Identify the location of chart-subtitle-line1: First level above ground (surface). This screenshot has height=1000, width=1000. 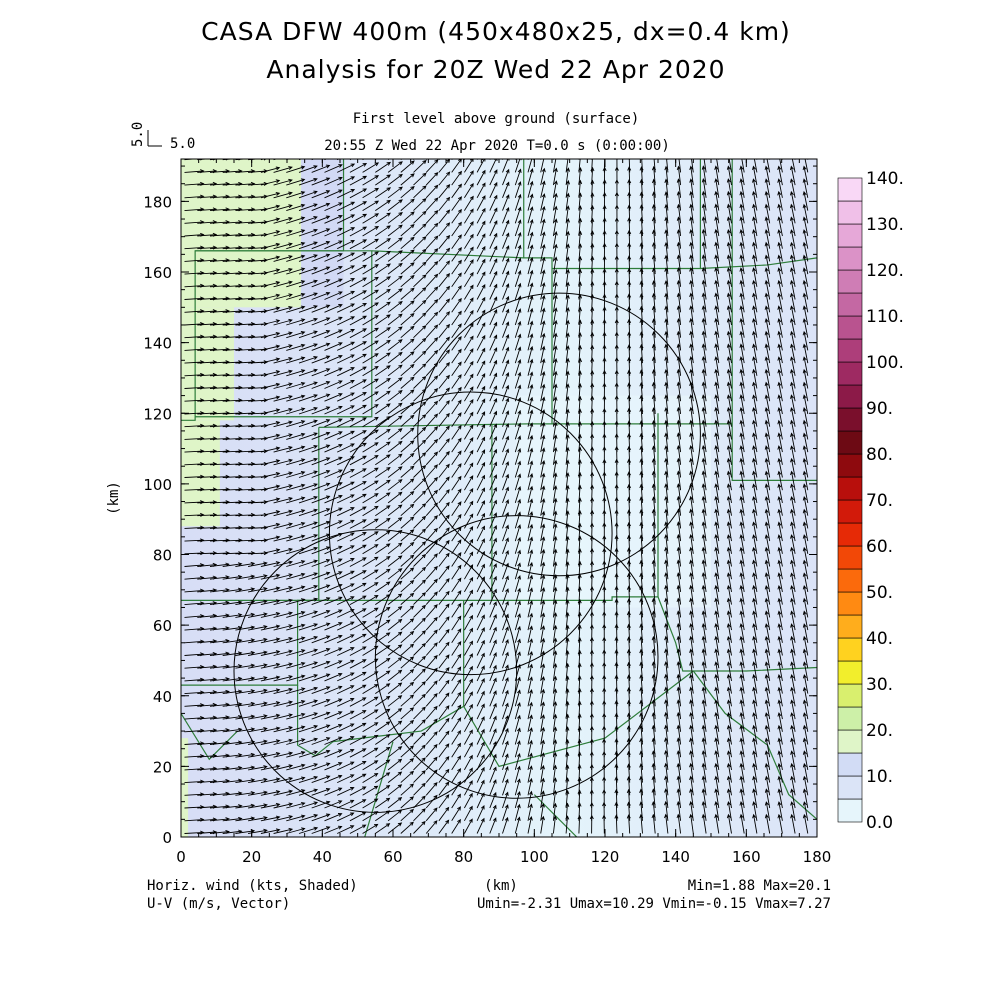
(496, 119).